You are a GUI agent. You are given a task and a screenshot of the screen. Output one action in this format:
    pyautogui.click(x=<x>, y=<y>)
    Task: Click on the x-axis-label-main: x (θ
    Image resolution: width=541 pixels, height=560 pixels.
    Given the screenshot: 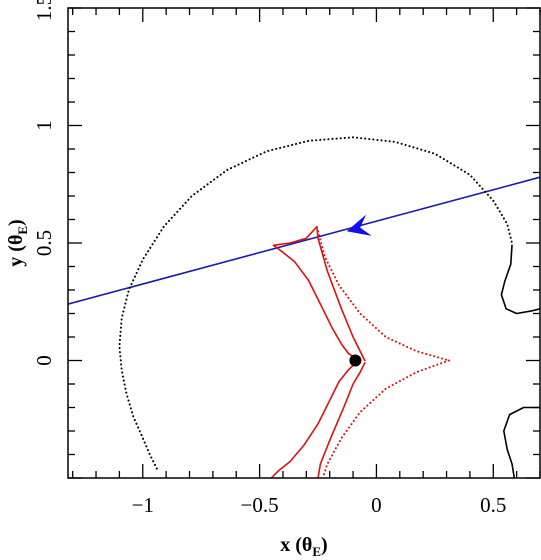 What is the action you would take?
    pyautogui.click(x=296, y=545)
    